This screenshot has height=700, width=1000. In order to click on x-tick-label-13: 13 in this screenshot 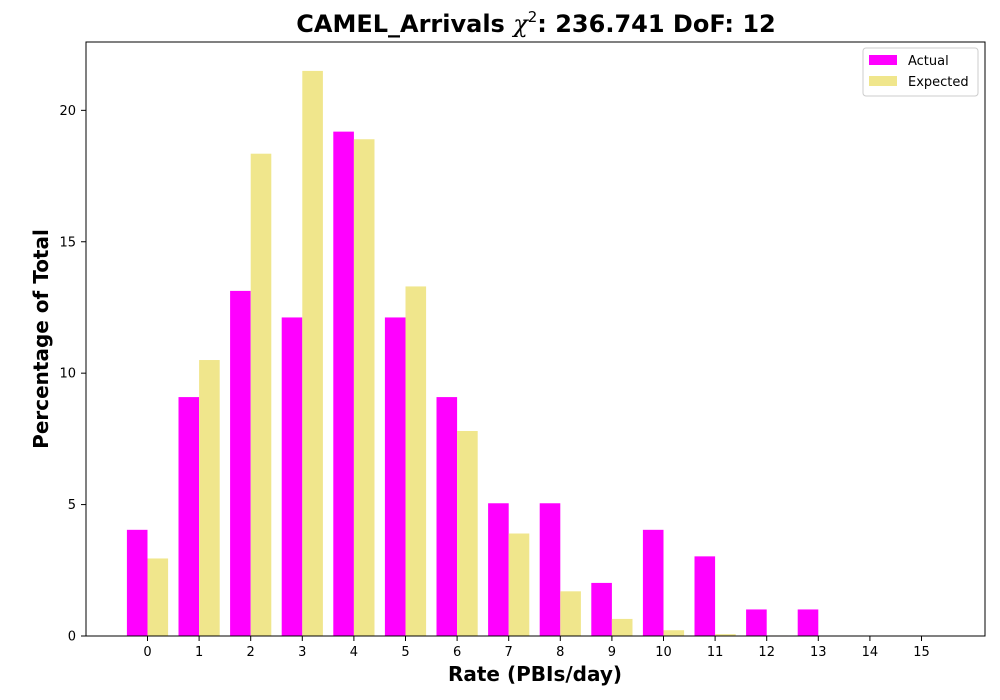, I will do `click(818, 652)`.